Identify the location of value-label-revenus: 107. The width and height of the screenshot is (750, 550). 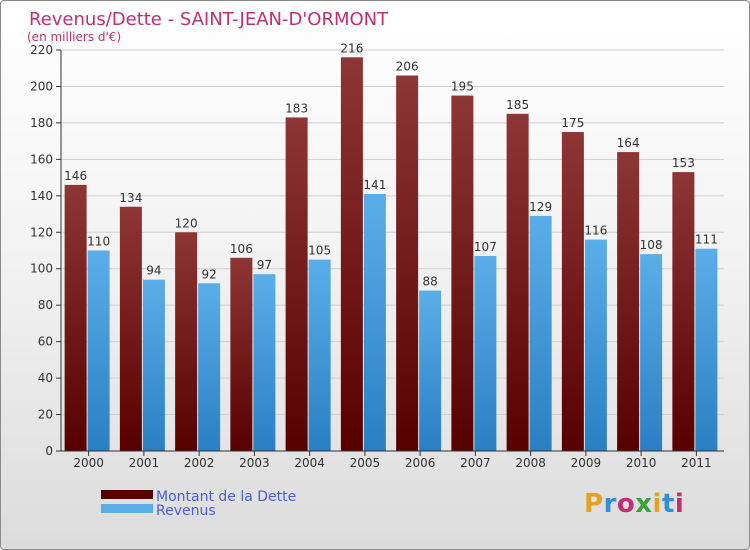
(485, 247).